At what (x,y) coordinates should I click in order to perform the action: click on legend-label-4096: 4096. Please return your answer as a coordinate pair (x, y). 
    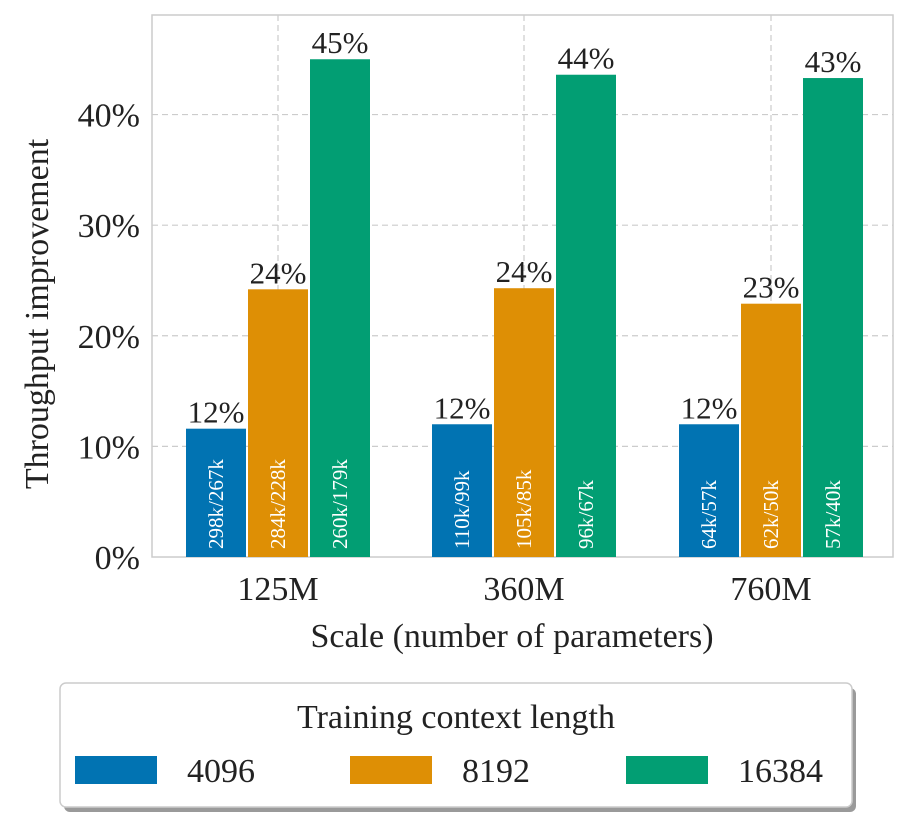
    Looking at the image, I should click on (221, 771).